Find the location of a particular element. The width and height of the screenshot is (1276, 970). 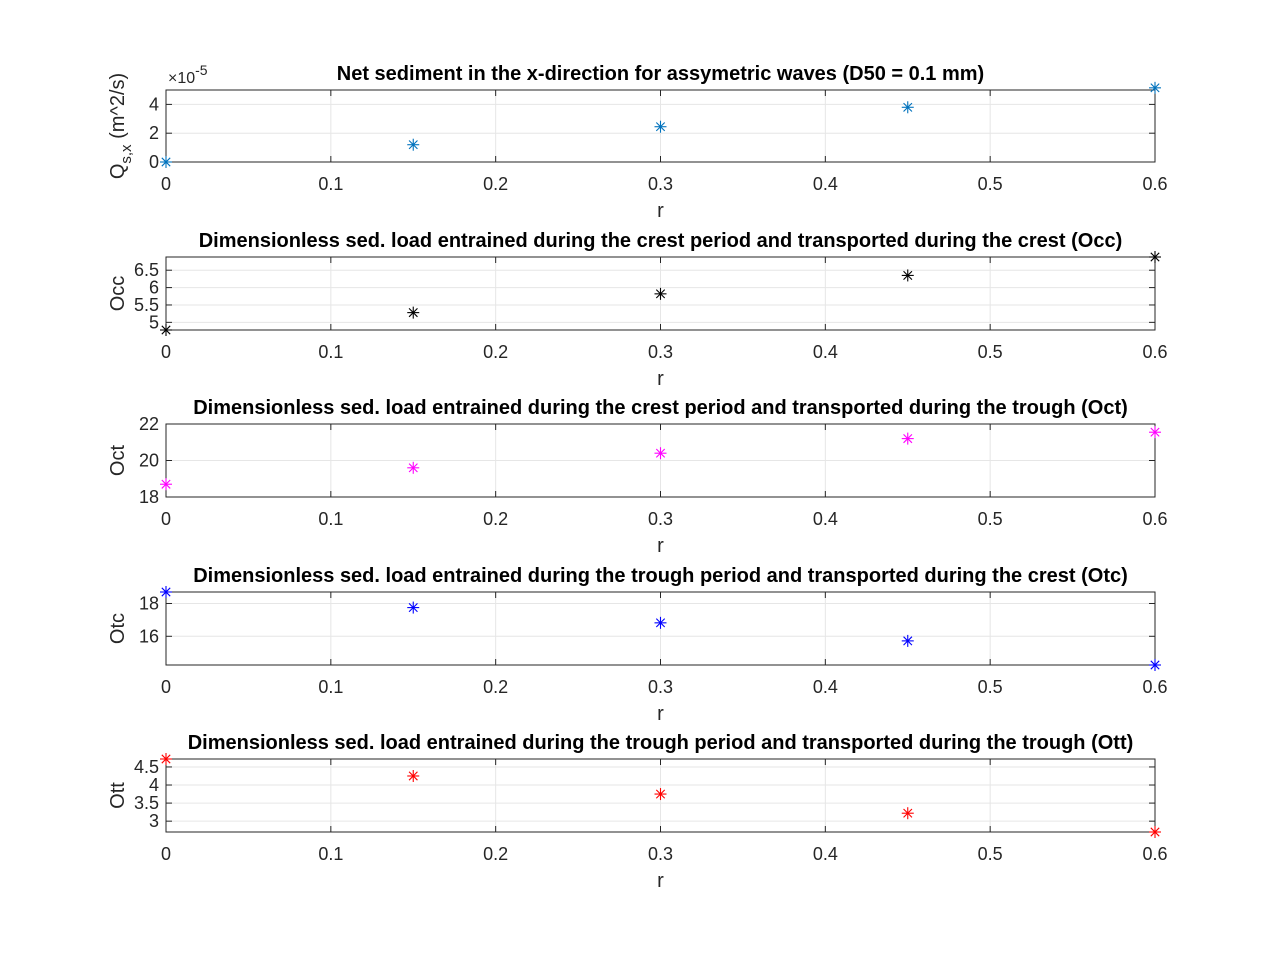

y-tick-label: 16 is located at coordinates (149, 636).